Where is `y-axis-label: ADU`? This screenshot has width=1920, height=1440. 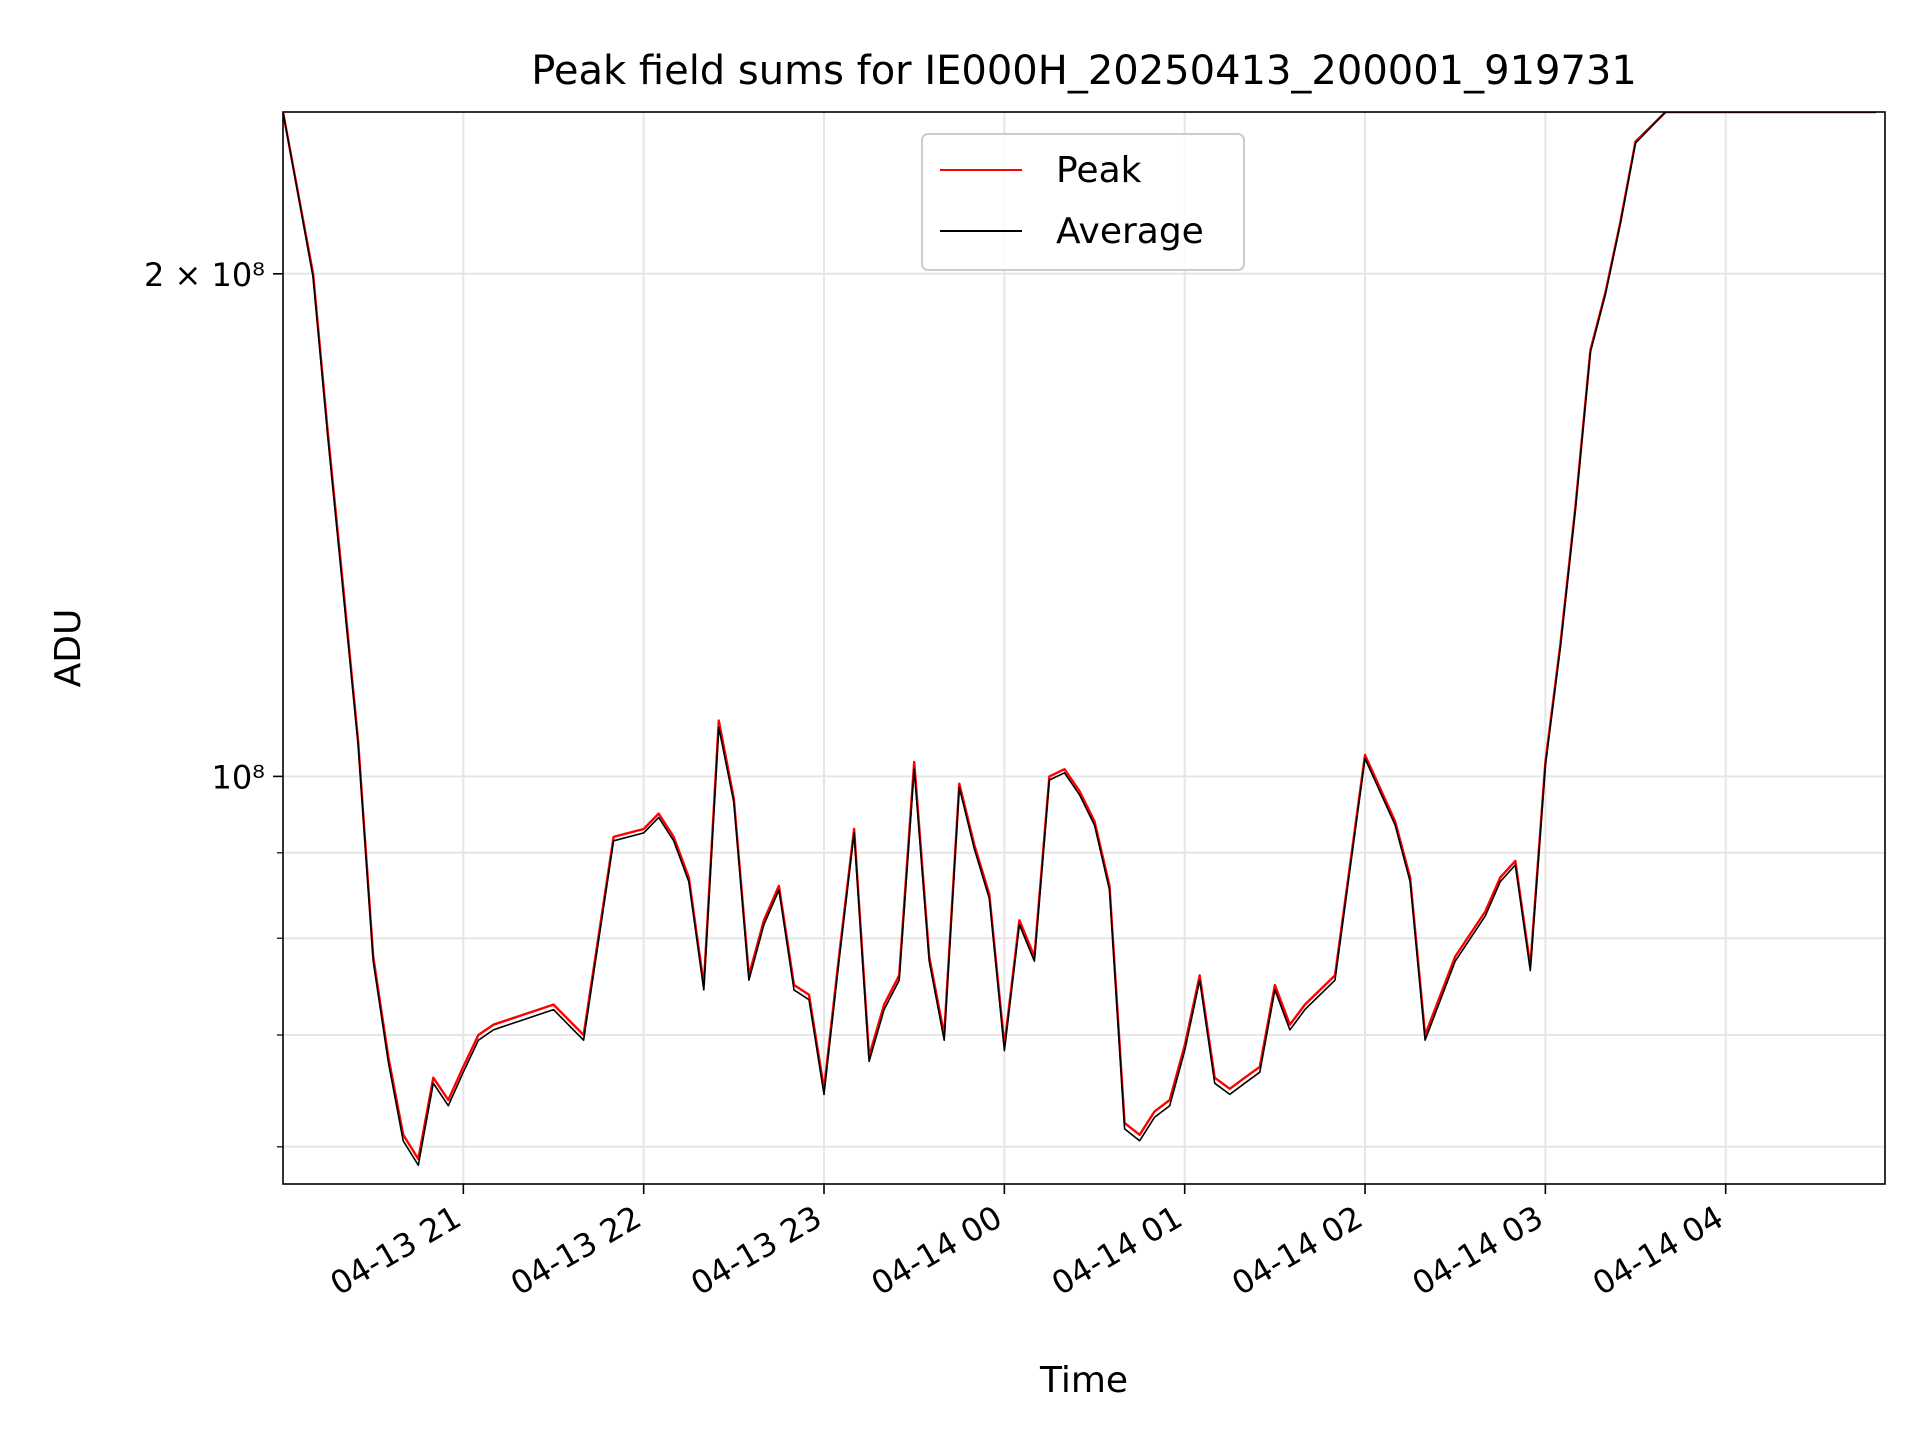 y-axis-label: ADU is located at coordinates (68, 648).